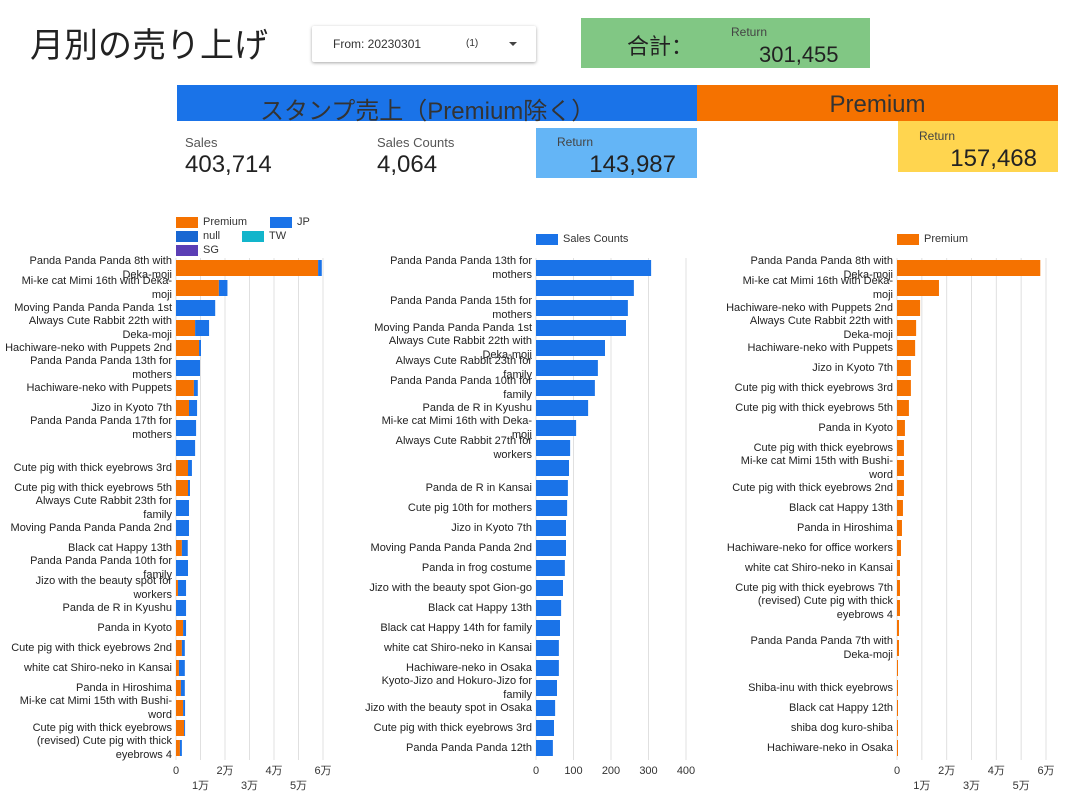 This screenshot has width=1076, height=803. I want to click on y-tick-label: Panda Panda Panda 10th for family, so click(101, 568).